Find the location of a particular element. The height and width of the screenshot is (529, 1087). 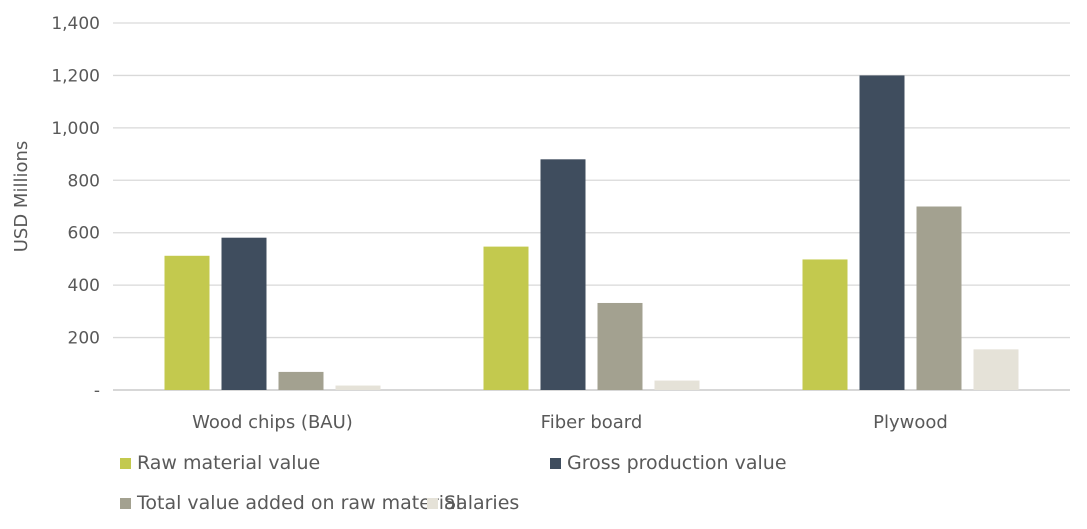

y-tick-label: 800 is located at coordinates (84, 181).